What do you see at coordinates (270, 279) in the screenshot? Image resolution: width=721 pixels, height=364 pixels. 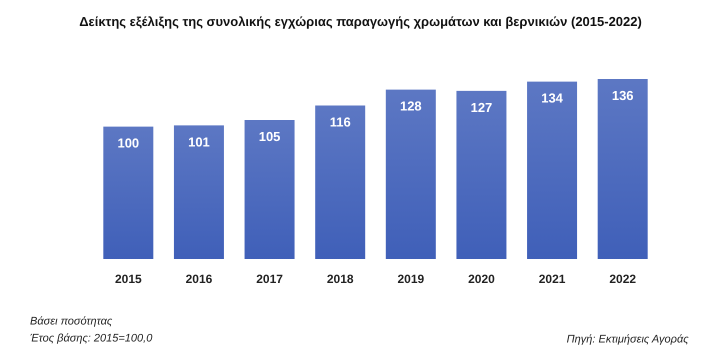 I see `x-tick-label: 2017` at bounding box center [270, 279].